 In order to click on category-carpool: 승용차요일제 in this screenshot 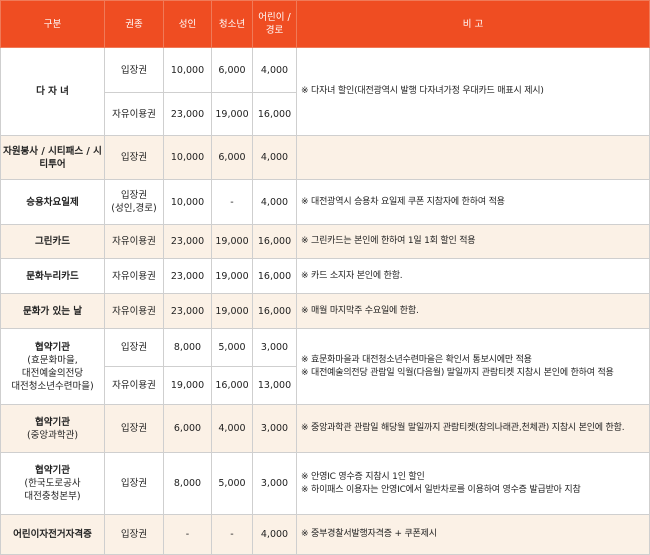, I will do `click(52, 202)`.